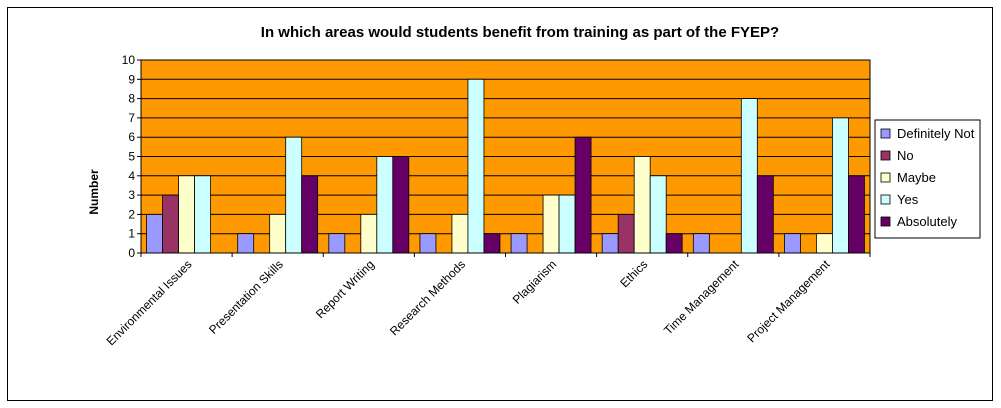 The image size is (1001, 408). What do you see at coordinates (916, 177) in the screenshot?
I see `legend-label: Maybe` at bounding box center [916, 177].